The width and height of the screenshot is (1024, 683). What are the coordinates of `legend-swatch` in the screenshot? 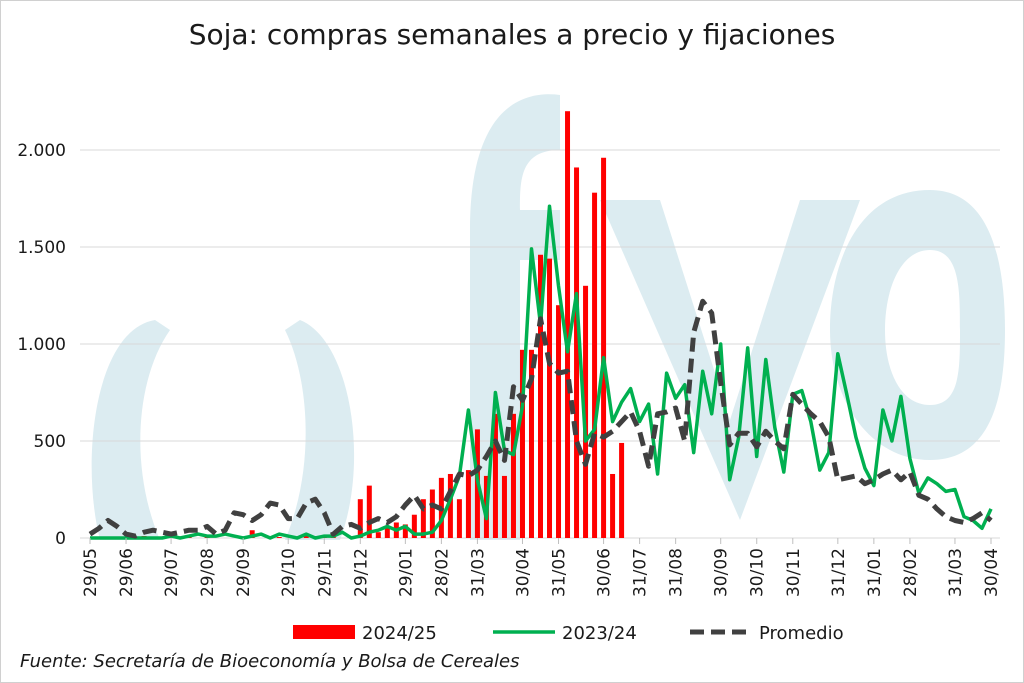 It's located at (324, 632).